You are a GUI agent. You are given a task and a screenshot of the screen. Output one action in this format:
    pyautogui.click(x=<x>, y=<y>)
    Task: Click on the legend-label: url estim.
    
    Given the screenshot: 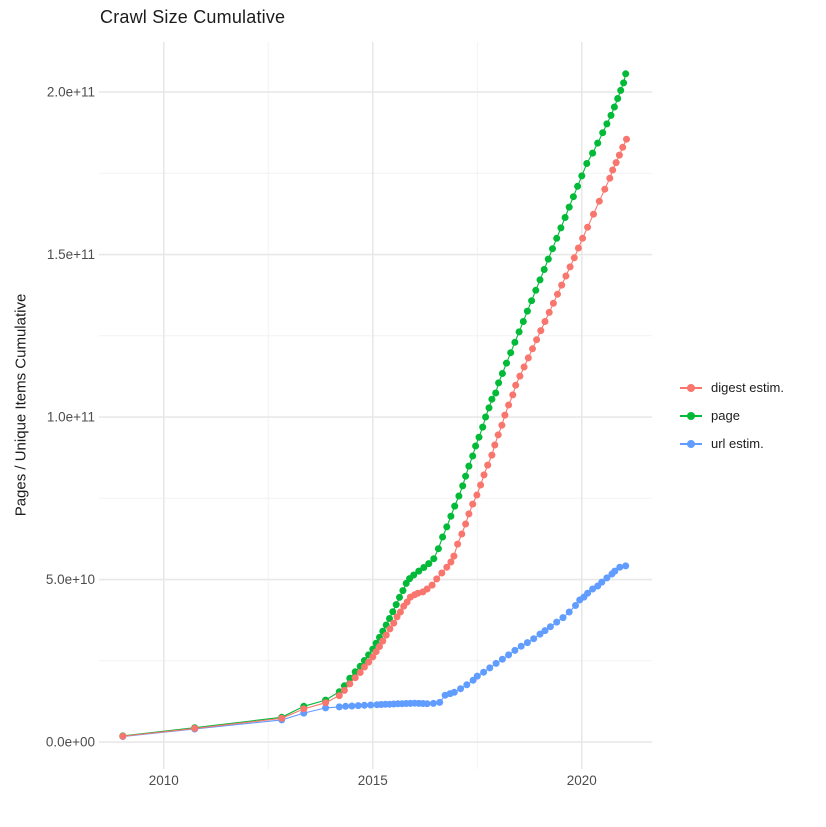 What is the action you would take?
    pyautogui.click(x=737, y=443)
    